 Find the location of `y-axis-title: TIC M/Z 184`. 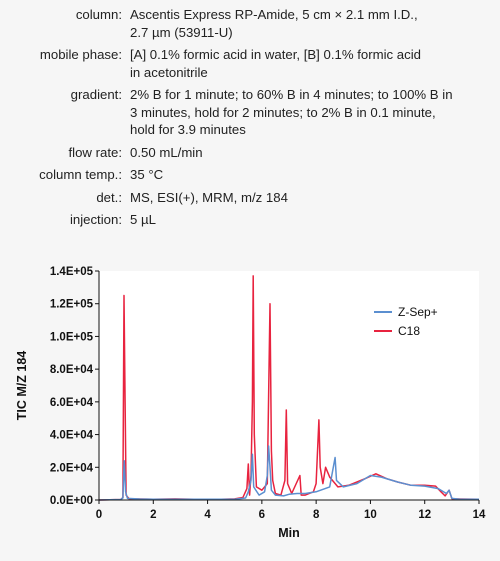

y-axis-title: TIC M/Z 184 is located at coordinates (22, 386).